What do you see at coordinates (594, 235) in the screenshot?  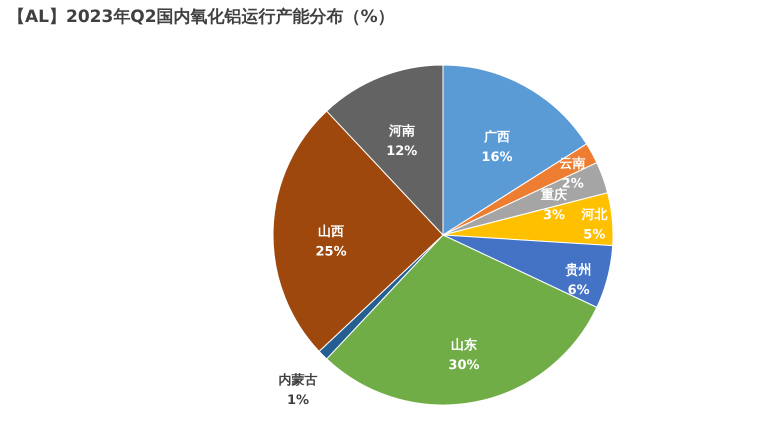 I see `data-label: 5%` at bounding box center [594, 235].